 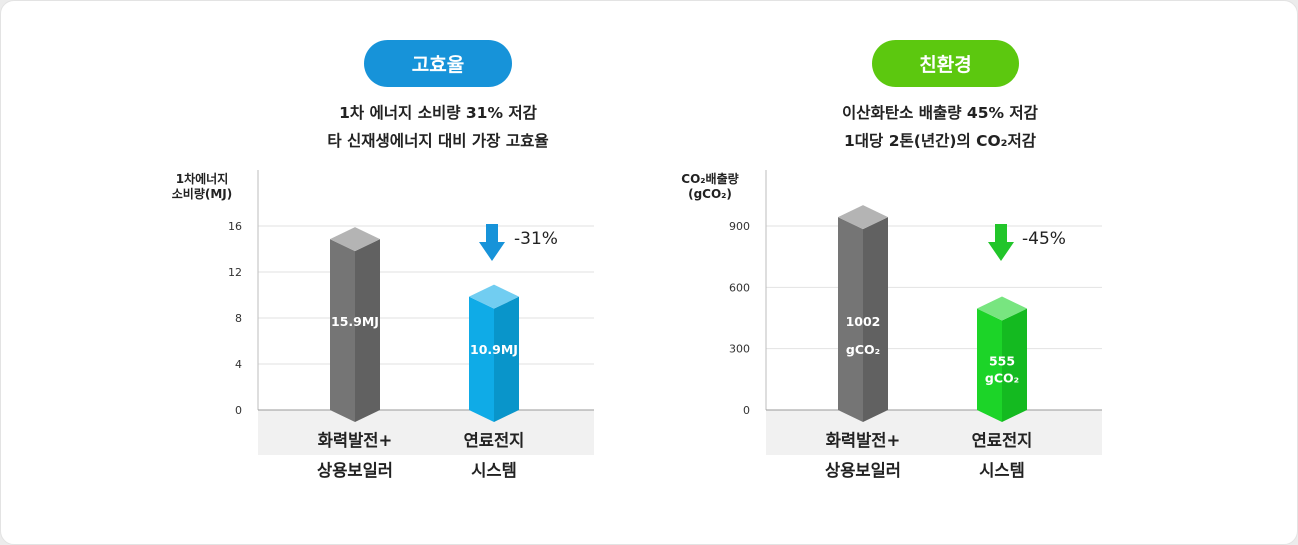 I want to click on y-tick-label: 300, so click(x=739, y=349).